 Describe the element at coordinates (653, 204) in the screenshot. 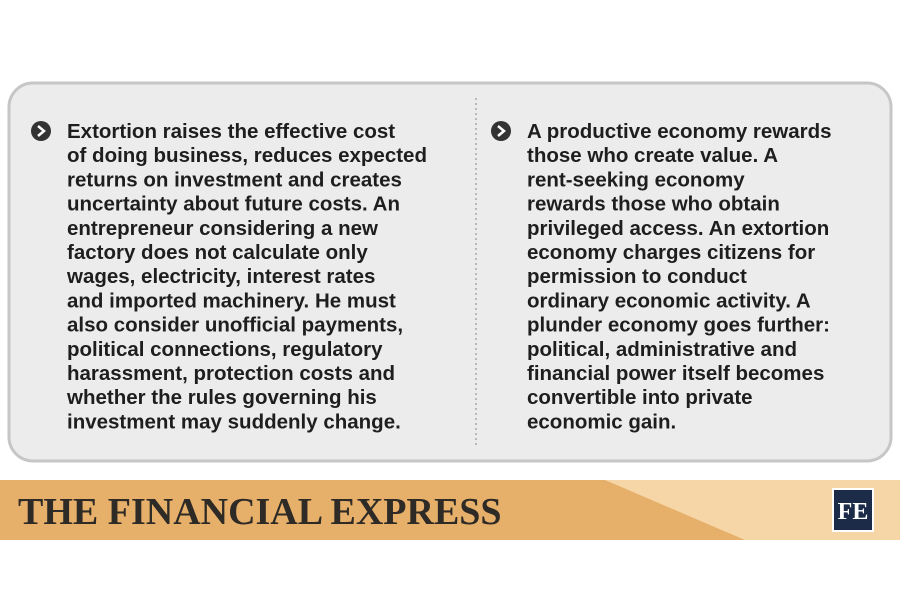

I see `text-line: rewards those who obtain` at that location.